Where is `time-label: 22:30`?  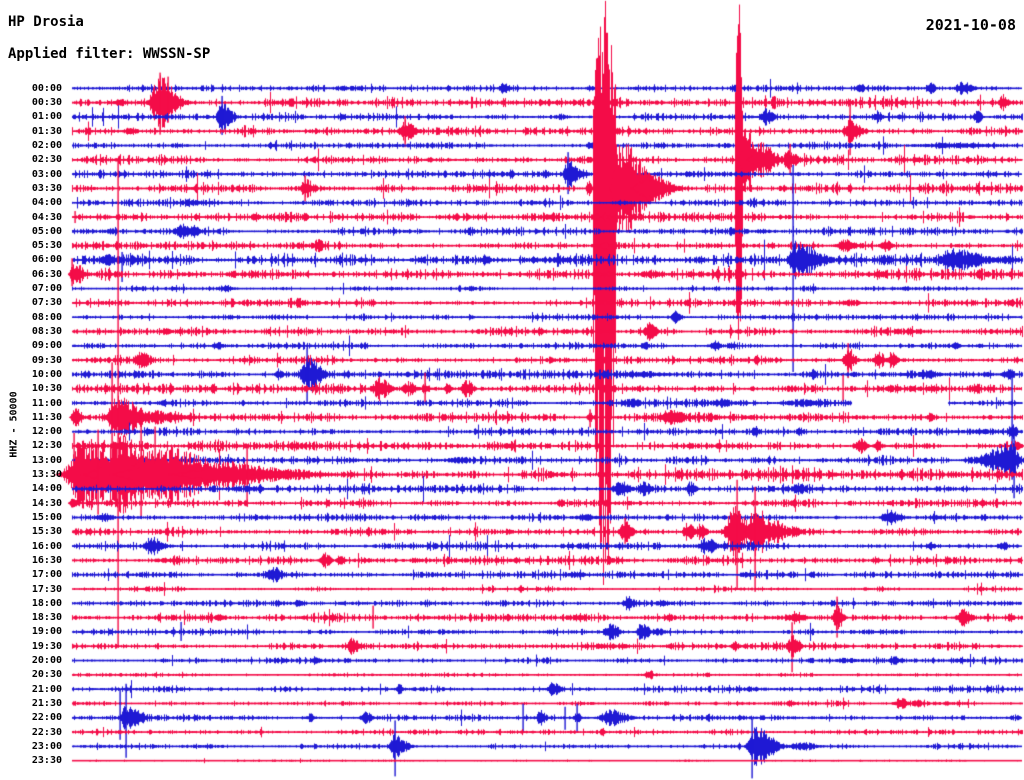
time-label: 22:30 is located at coordinates (46, 732).